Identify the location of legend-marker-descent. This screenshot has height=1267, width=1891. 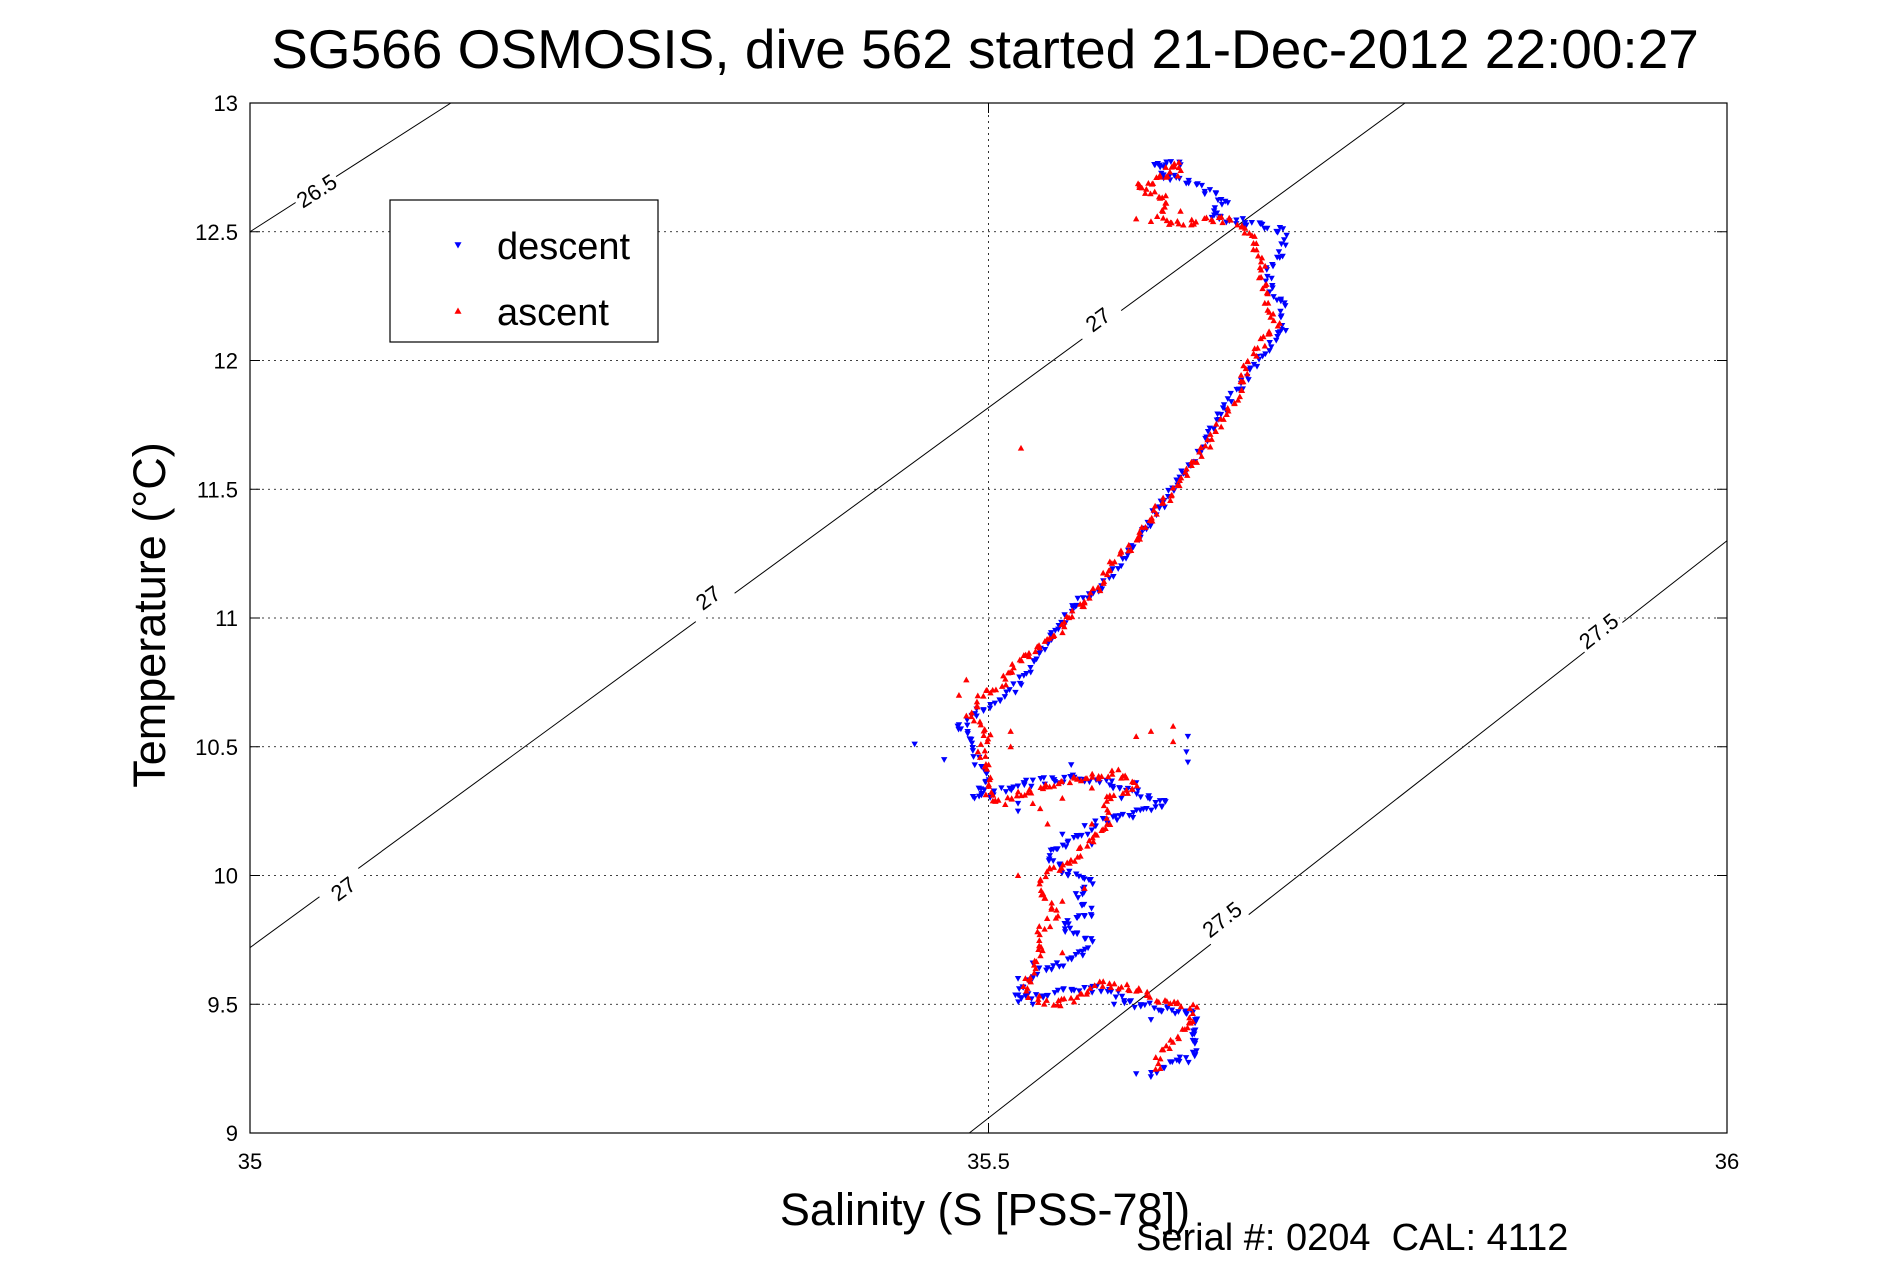
(458, 245).